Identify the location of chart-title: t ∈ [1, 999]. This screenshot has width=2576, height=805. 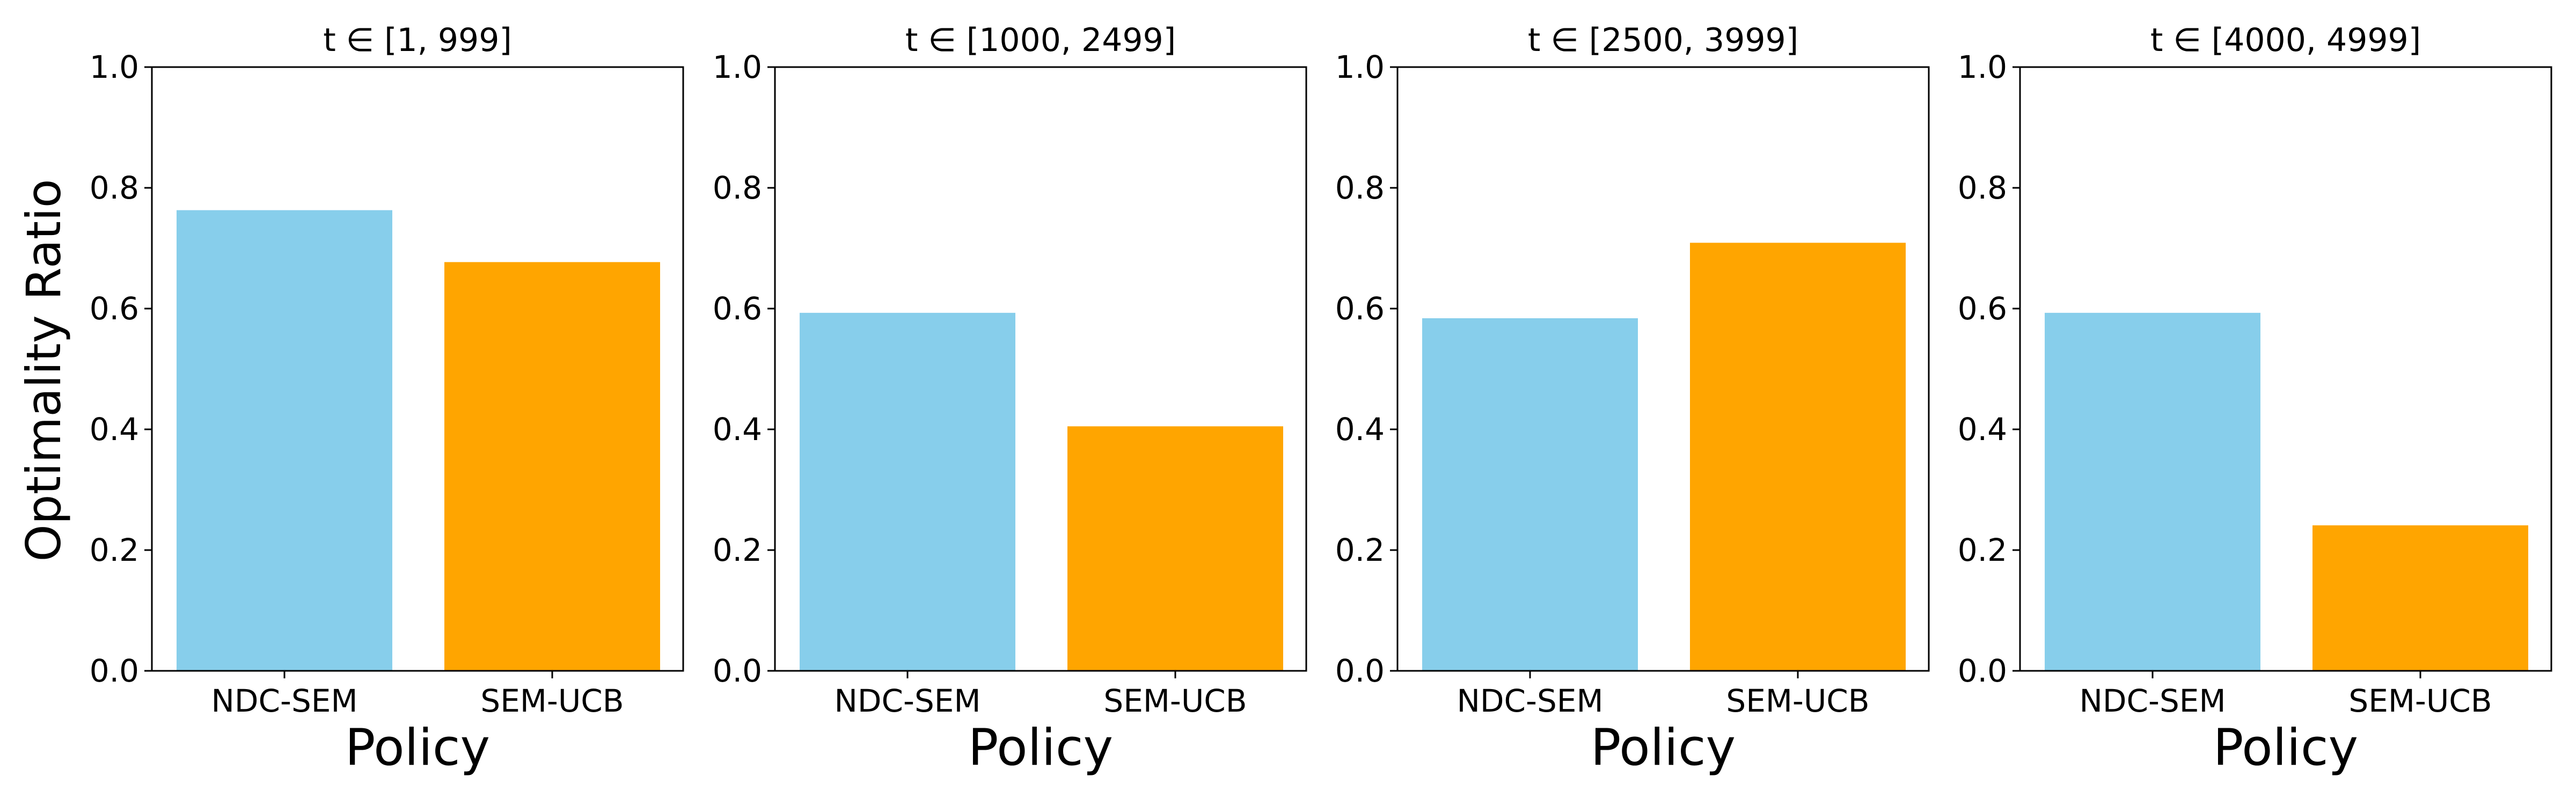
(417, 40).